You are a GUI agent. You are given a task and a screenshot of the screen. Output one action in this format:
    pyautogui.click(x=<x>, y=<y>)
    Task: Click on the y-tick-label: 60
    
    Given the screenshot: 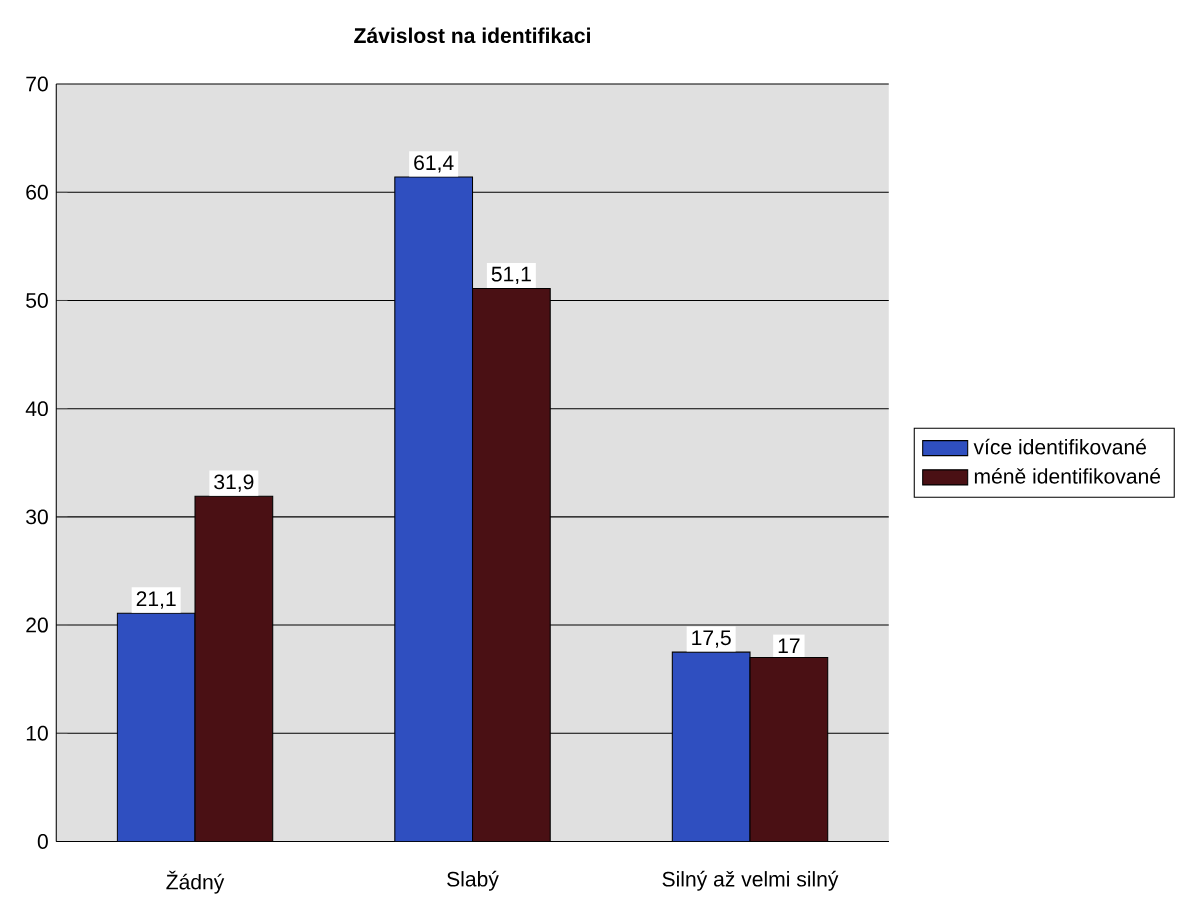 What is the action you would take?
    pyautogui.click(x=37, y=192)
    